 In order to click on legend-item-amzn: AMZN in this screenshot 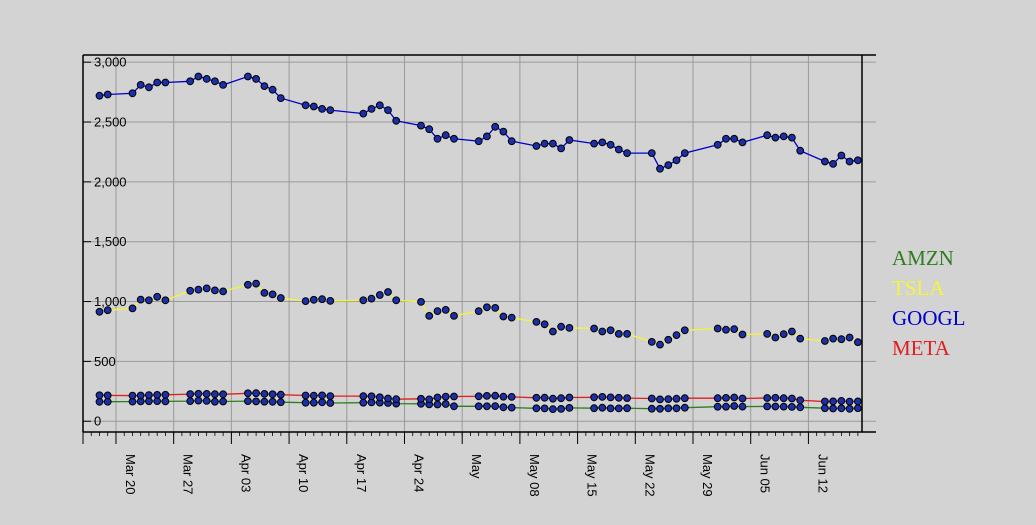, I will do `click(923, 258)`.